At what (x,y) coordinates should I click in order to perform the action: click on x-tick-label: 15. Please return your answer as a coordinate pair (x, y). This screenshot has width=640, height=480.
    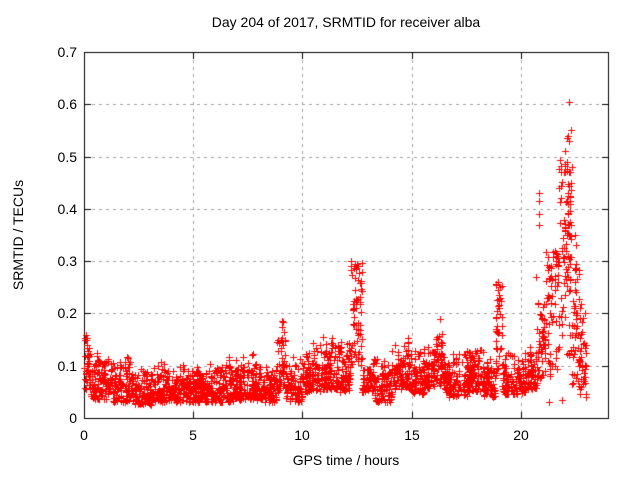
    Looking at the image, I should click on (412, 435).